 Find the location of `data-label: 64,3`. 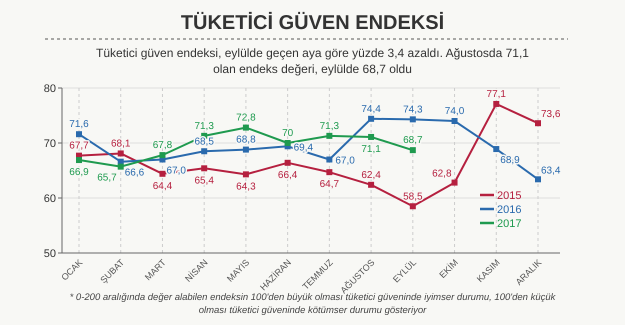

data-label: 64,3 is located at coordinates (246, 186).